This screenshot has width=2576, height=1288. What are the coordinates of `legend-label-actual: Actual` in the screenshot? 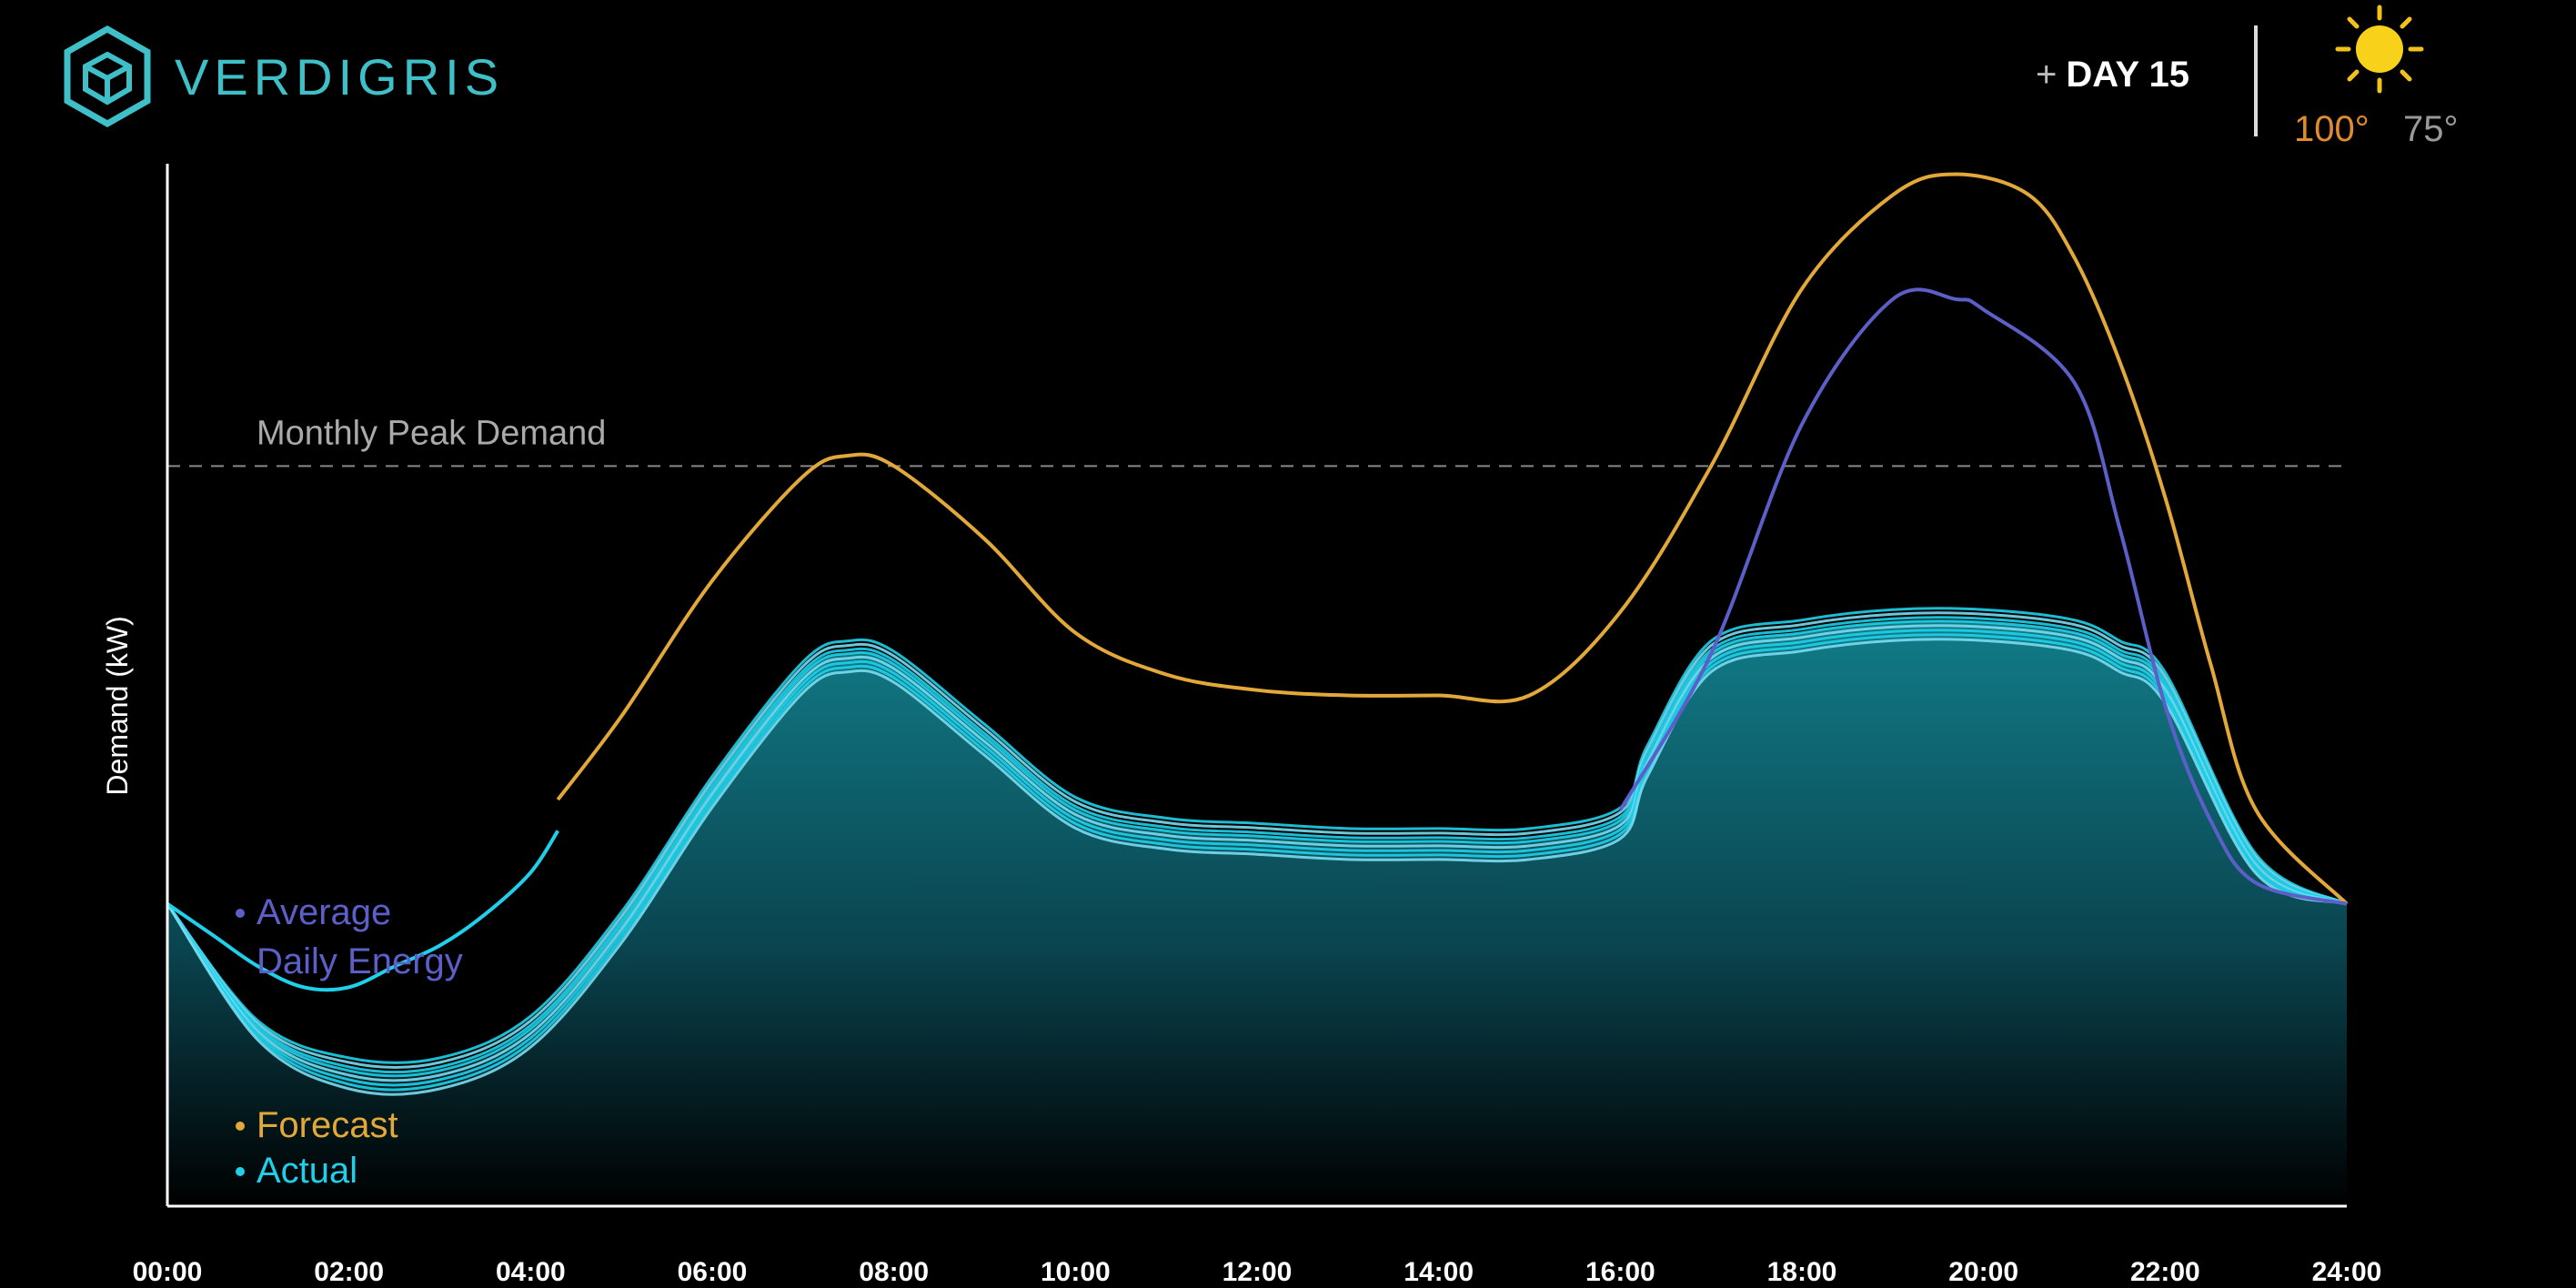 It's located at (307, 1171).